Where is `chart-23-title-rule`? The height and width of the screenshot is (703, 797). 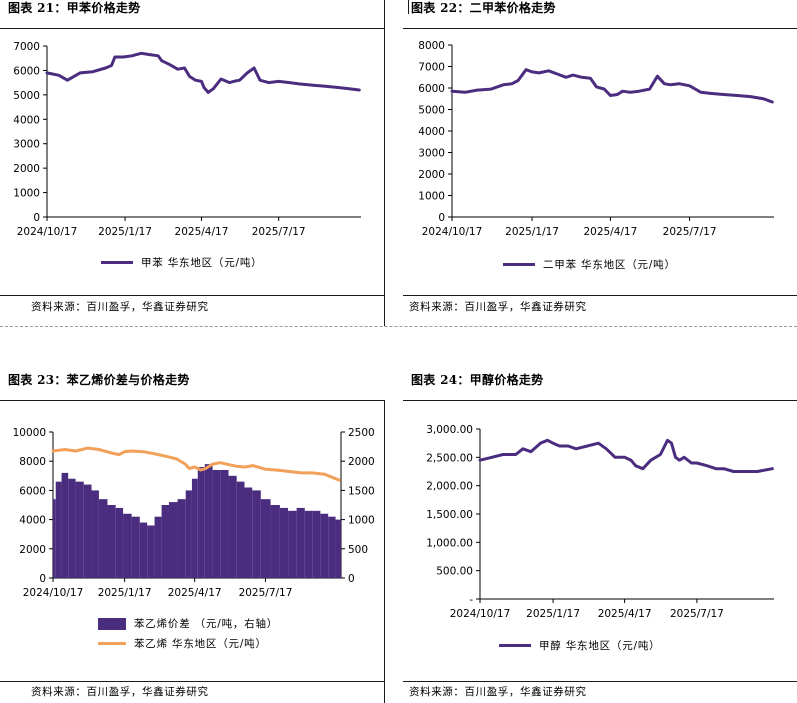
chart-23-title-rule is located at coordinates (192, 400).